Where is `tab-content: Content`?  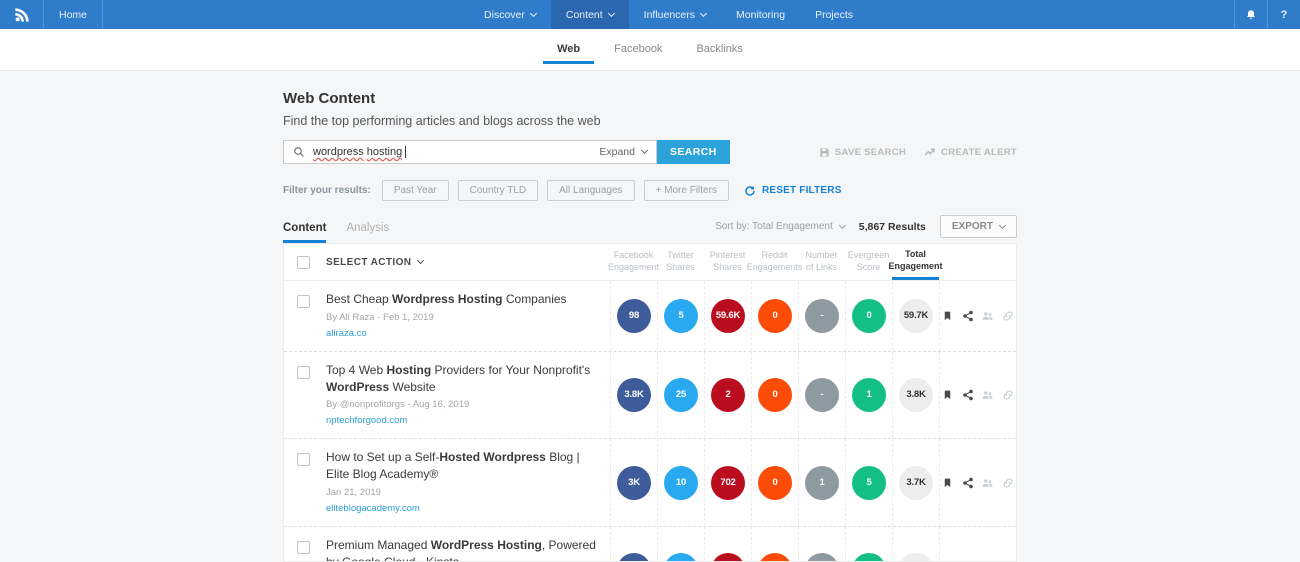
tab-content: Content is located at coordinates (305, 232).